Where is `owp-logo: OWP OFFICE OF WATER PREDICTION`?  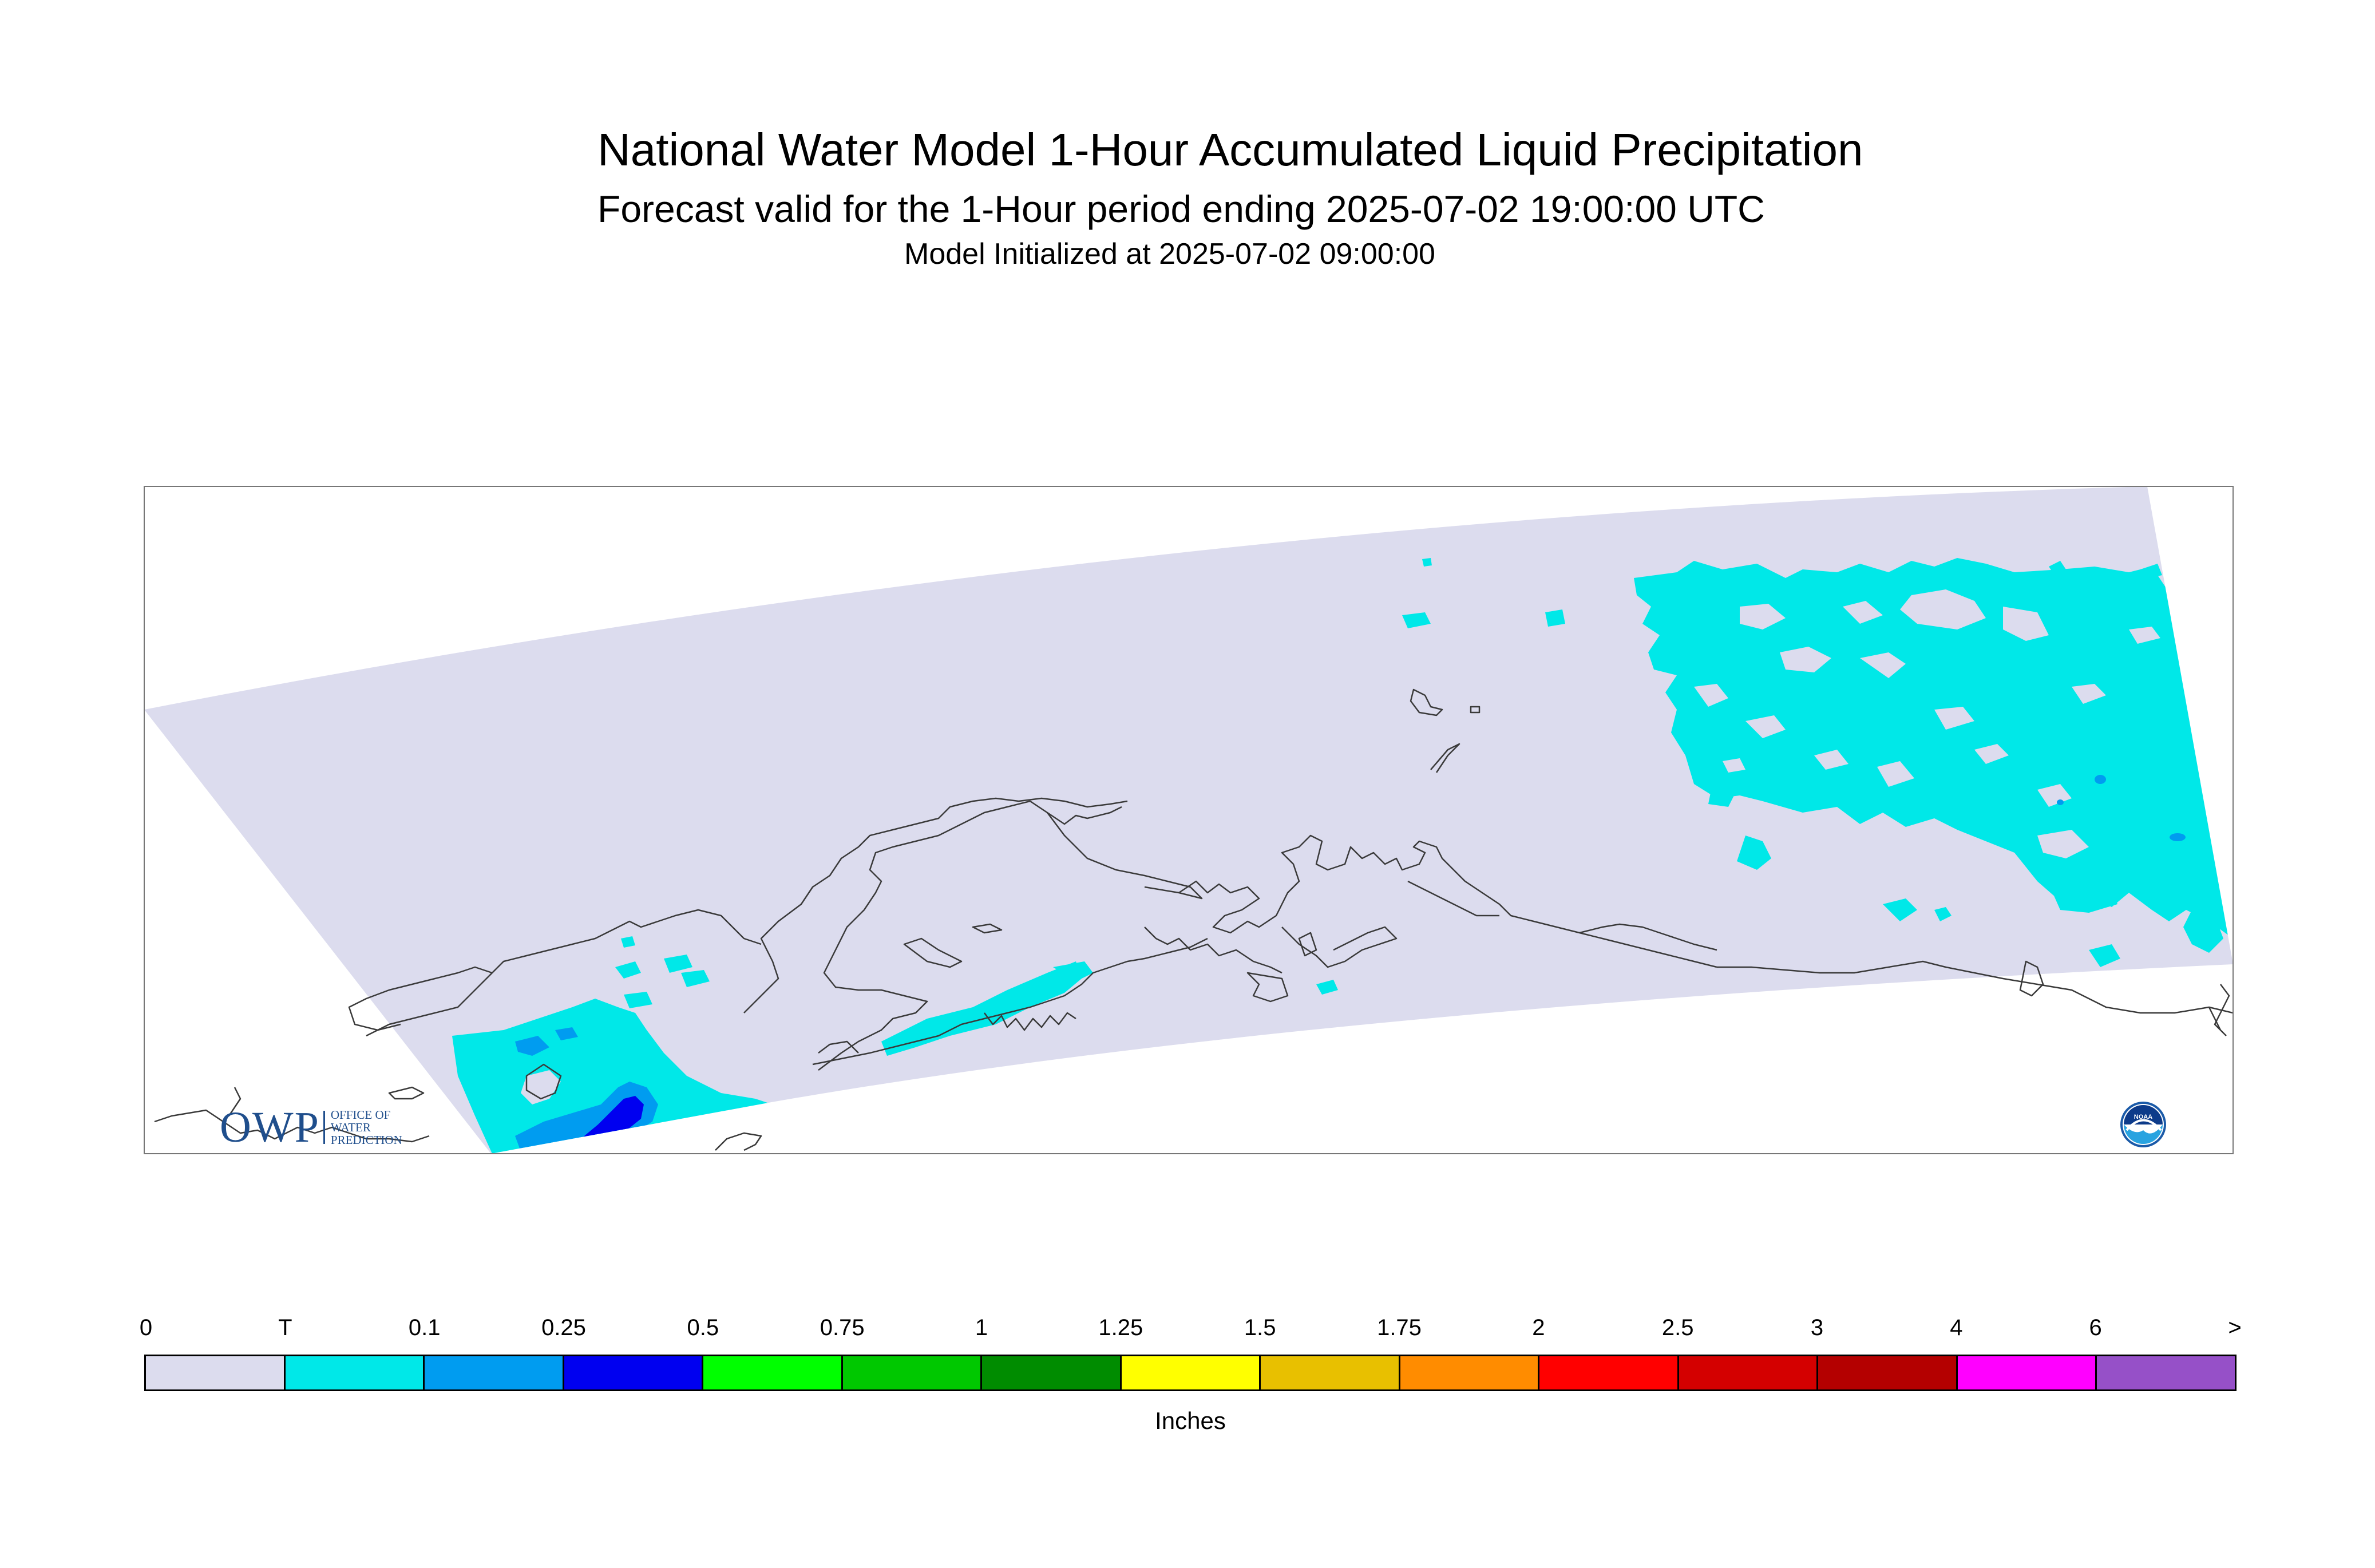 owp-logo: OWP OFFICE OF WATER PREDICTION is located at coordinates (311, 1127).